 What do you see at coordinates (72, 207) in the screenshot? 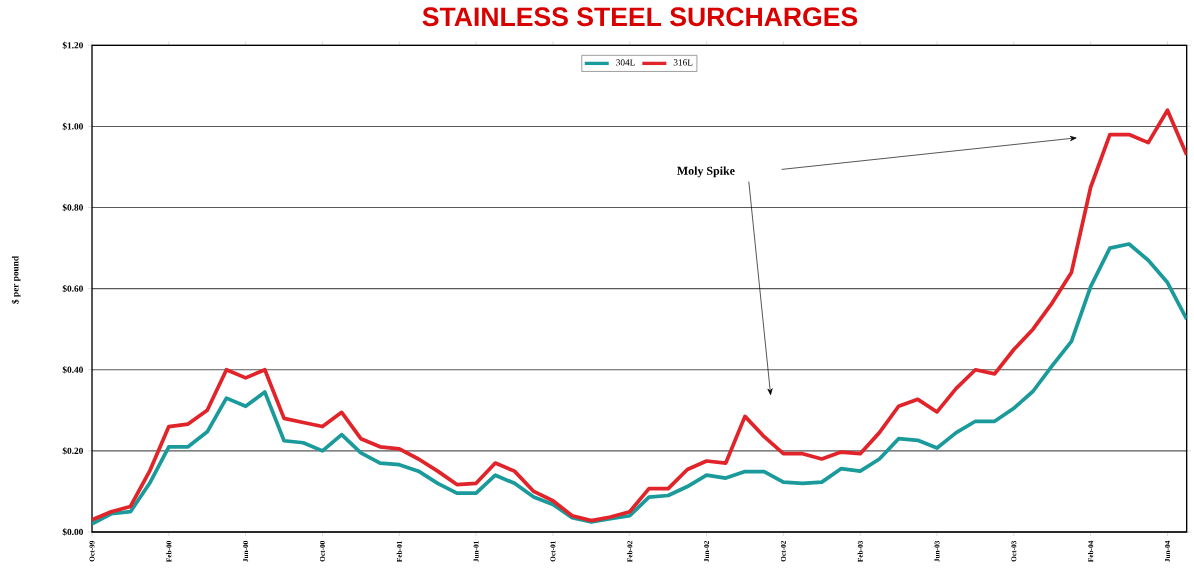
I see `y-tick-label: $0.80` at bounding box center [72, 207].